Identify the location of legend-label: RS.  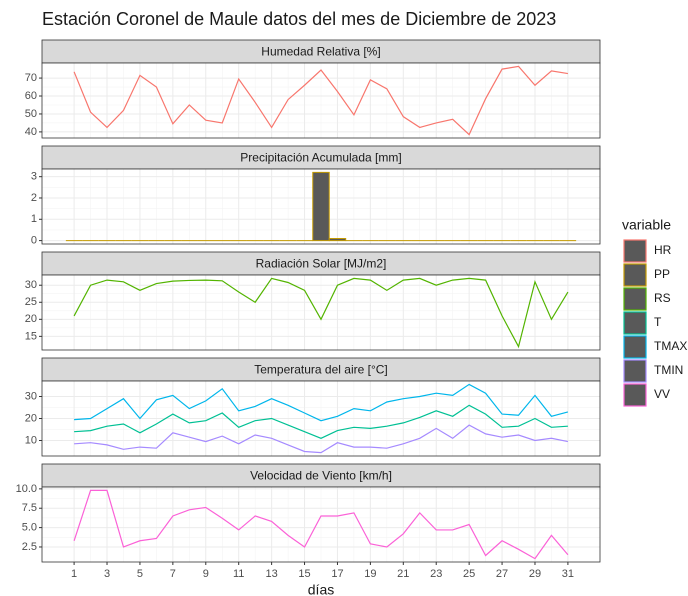
(662, 298).